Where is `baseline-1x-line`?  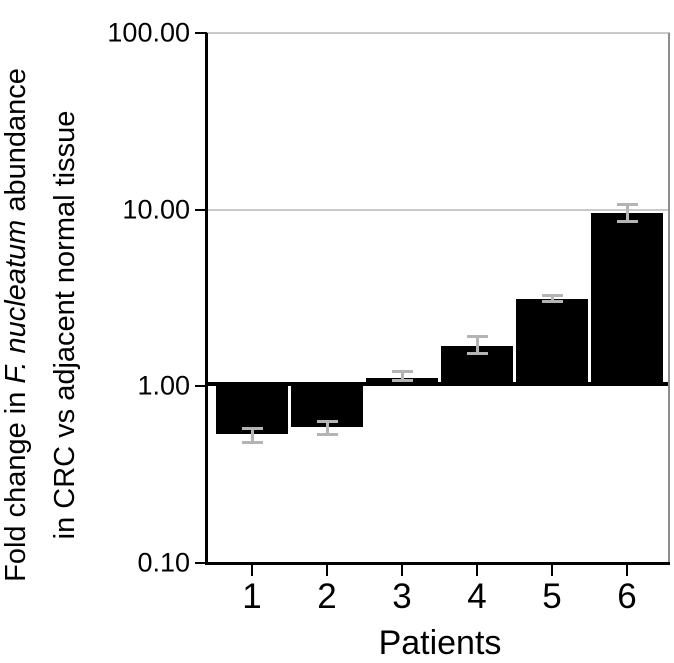
baseline-1x-line is located at coordinates (438, 384).